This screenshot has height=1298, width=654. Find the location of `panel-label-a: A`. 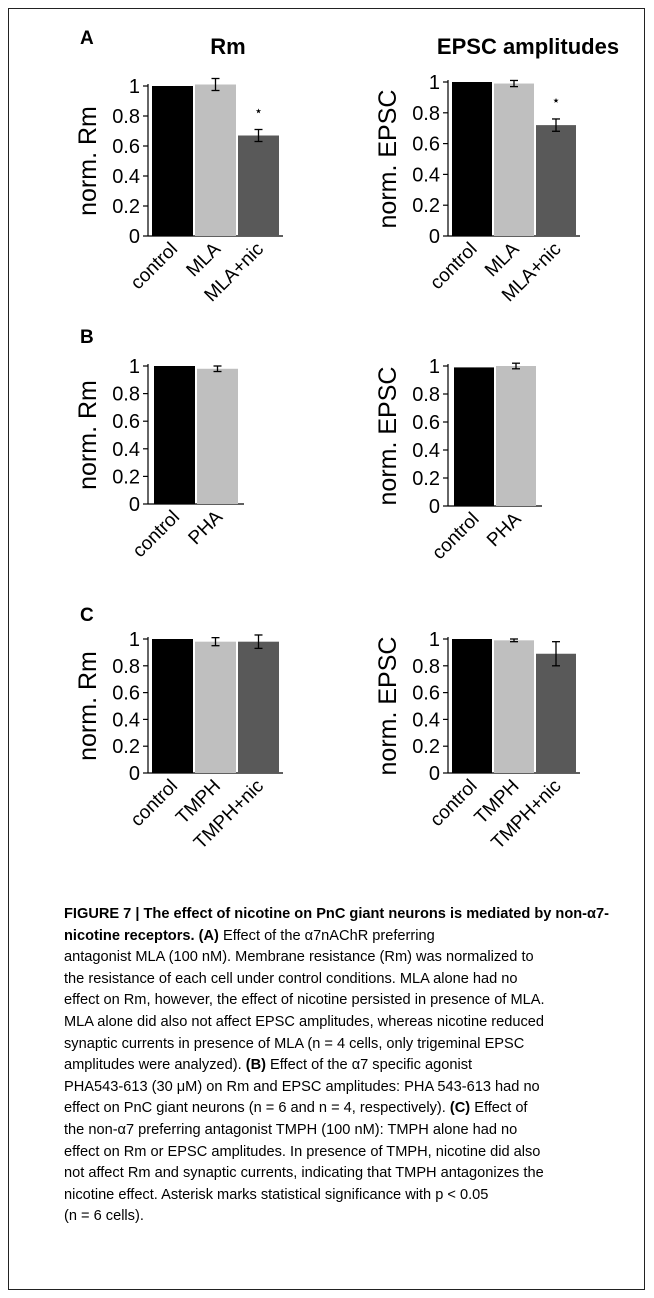

panel-label-a: A is located at coordinates (87, 38).